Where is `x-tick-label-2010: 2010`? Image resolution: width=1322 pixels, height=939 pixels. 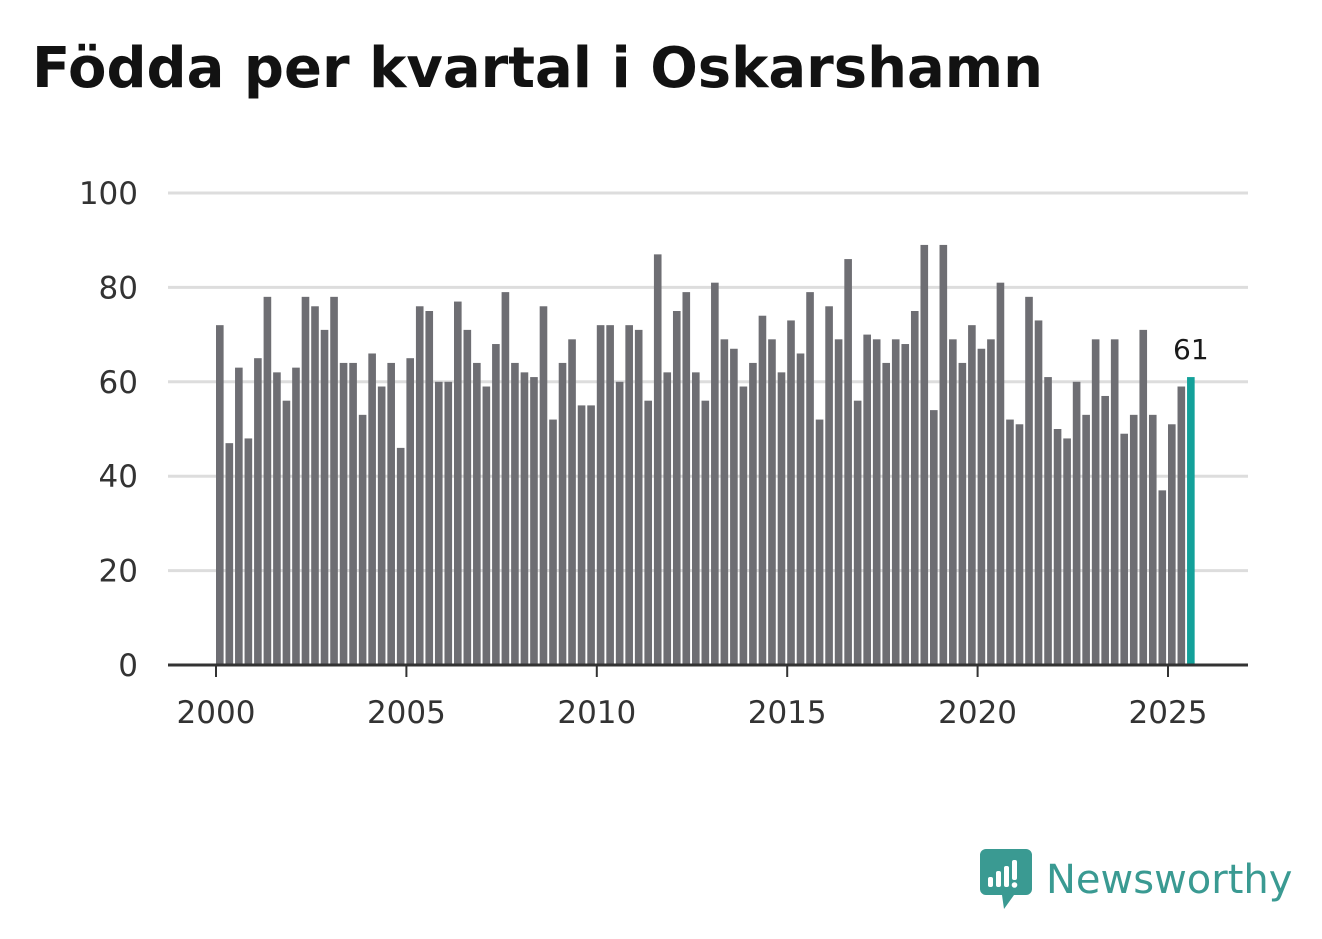
x-tick-label-2010: 2010 is located at coordinates (596, 713).